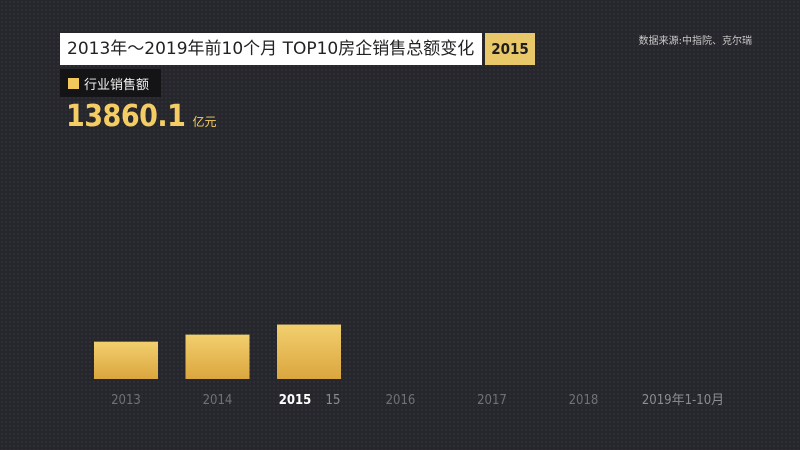  What do you see at coordinates (271, 49) in the screenshot?
I see `chart-title: 2013年～2019年前10个月 TOP10房企销售总额变化` at bounding box center [271, 49].